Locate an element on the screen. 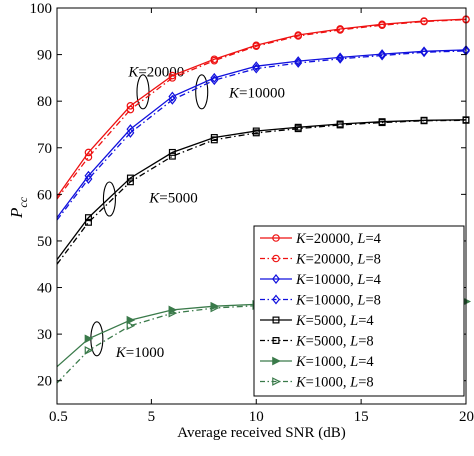 The image size is (474, 456). legend-entry: K=1000, L=4 is located at coordinates (317, 362).